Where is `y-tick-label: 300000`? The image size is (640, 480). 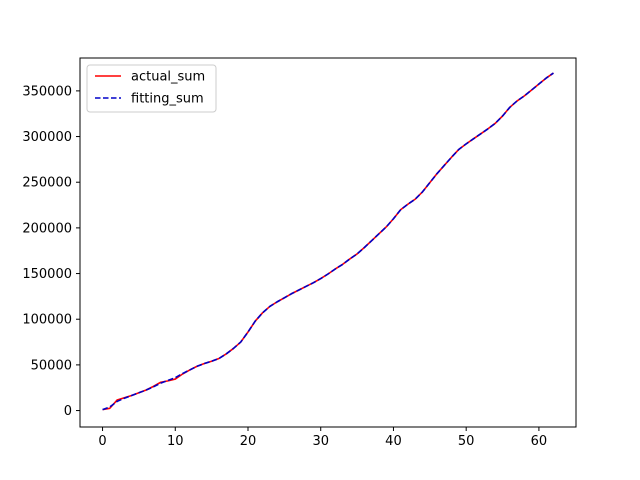 y-tick-label: 300000 is located at coordinates (47, 137).